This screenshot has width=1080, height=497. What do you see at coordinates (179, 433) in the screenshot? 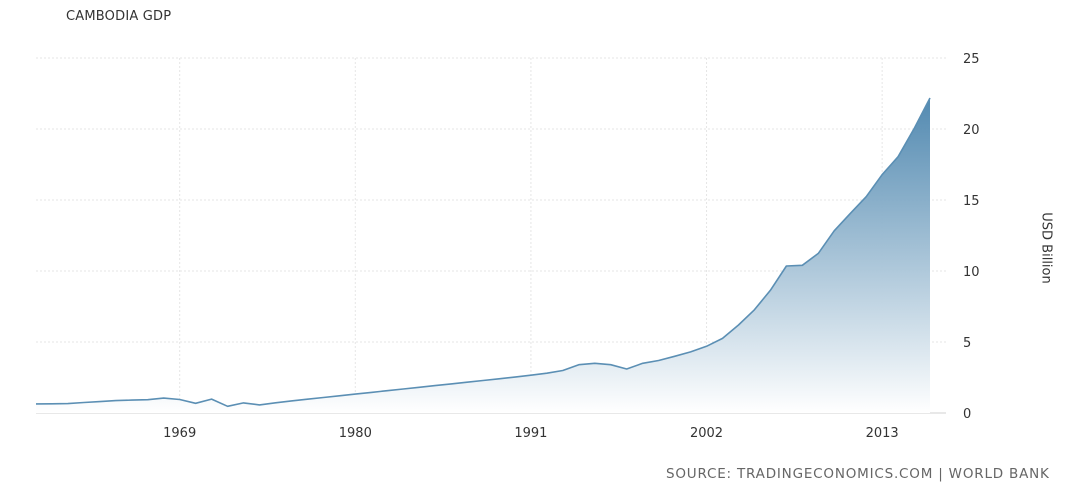
I see `x-tick-label: 1969` at bounding box center [179, 433].